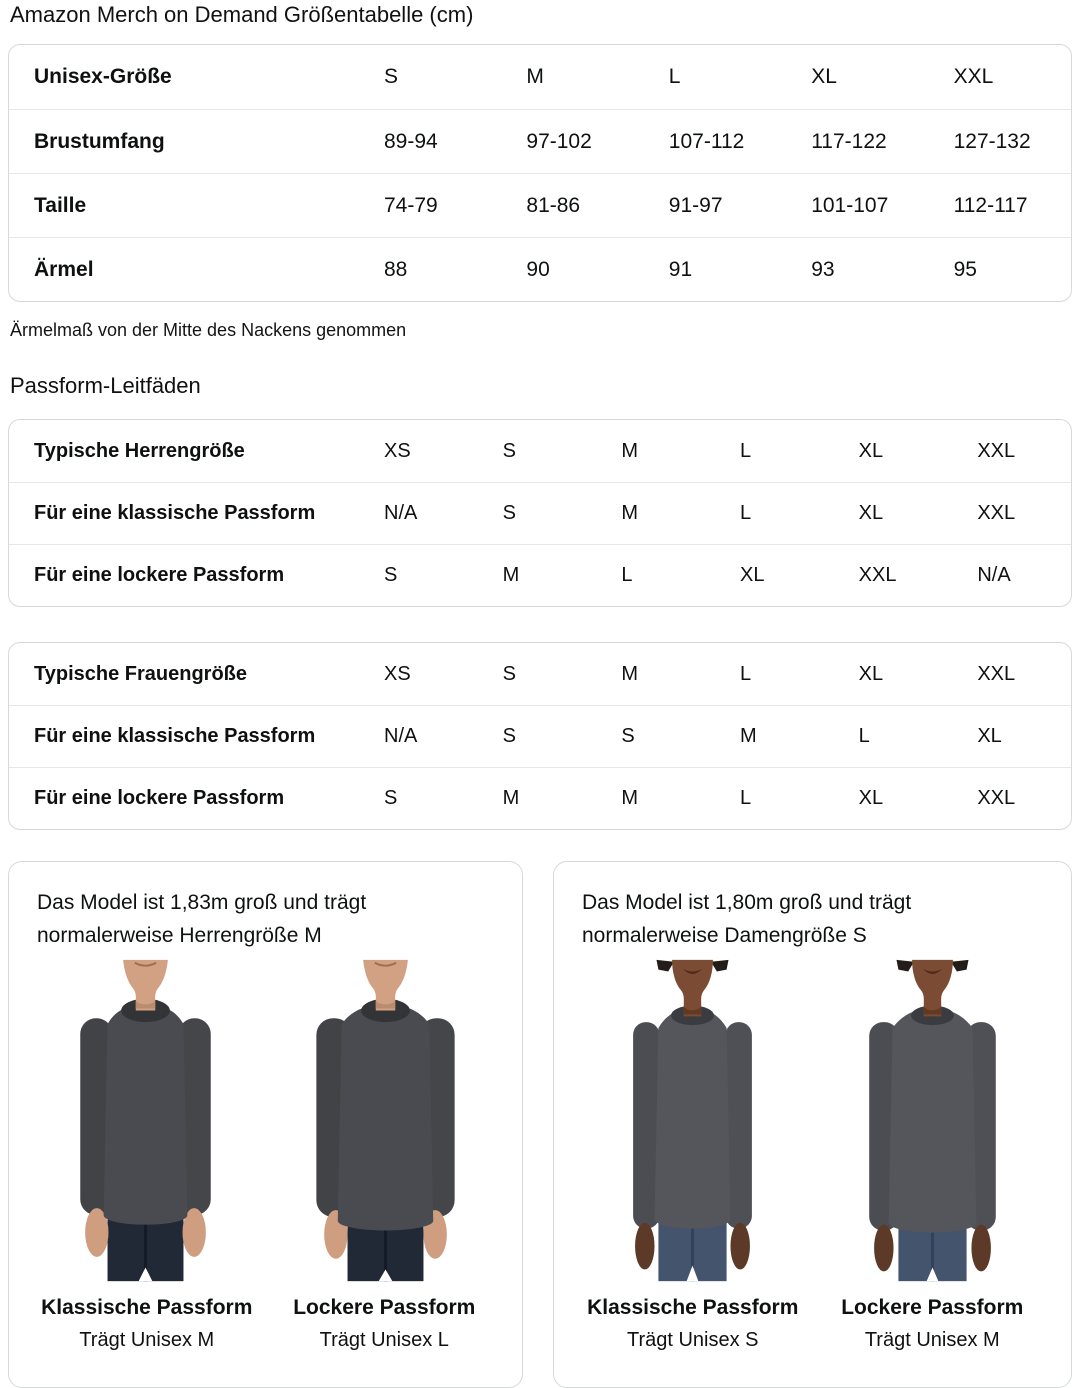 This screenshot has height=1388, width=1080. I want to click on size-cell: 89-94, so click(411, 141).